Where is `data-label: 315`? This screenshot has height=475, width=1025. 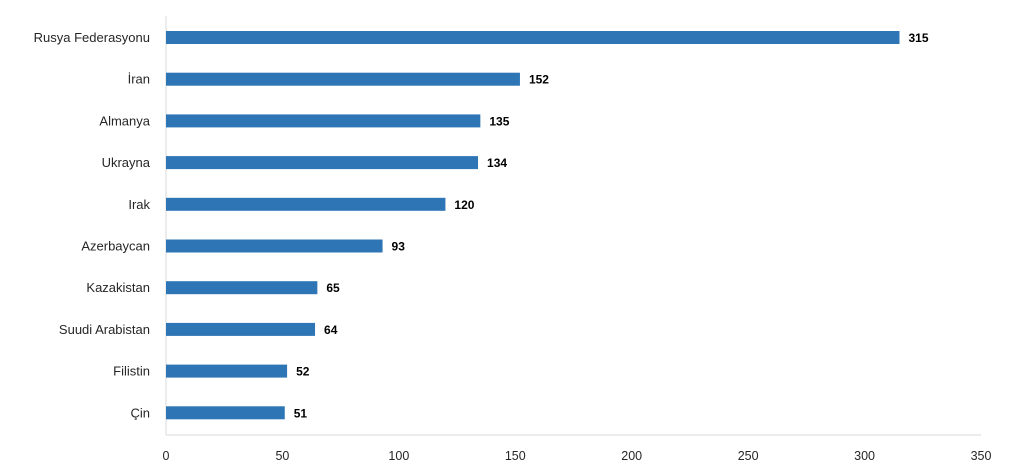
data-label: 315 is located at coordinates (919, 38).